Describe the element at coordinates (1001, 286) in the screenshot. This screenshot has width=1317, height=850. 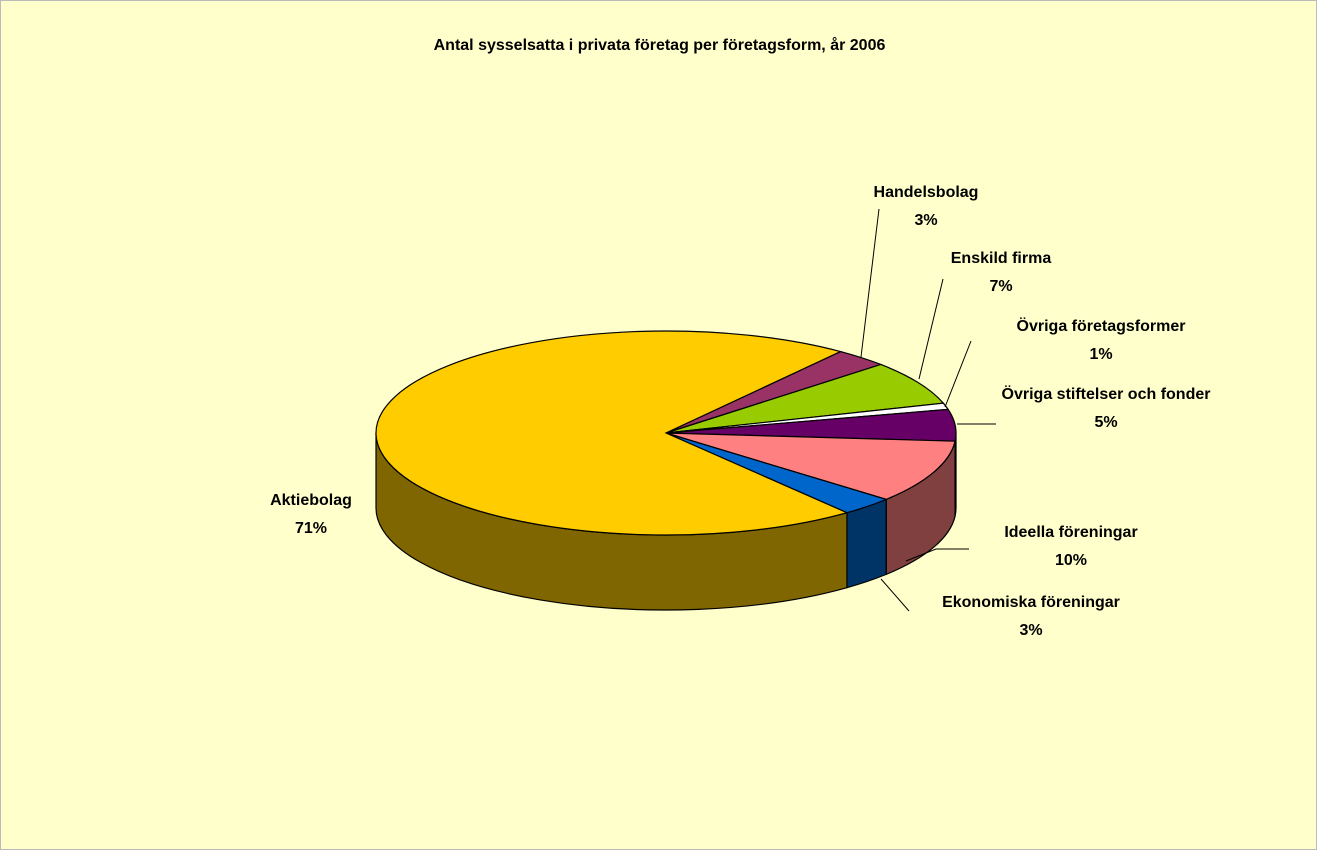
I see `label-value: 7%` at that location.